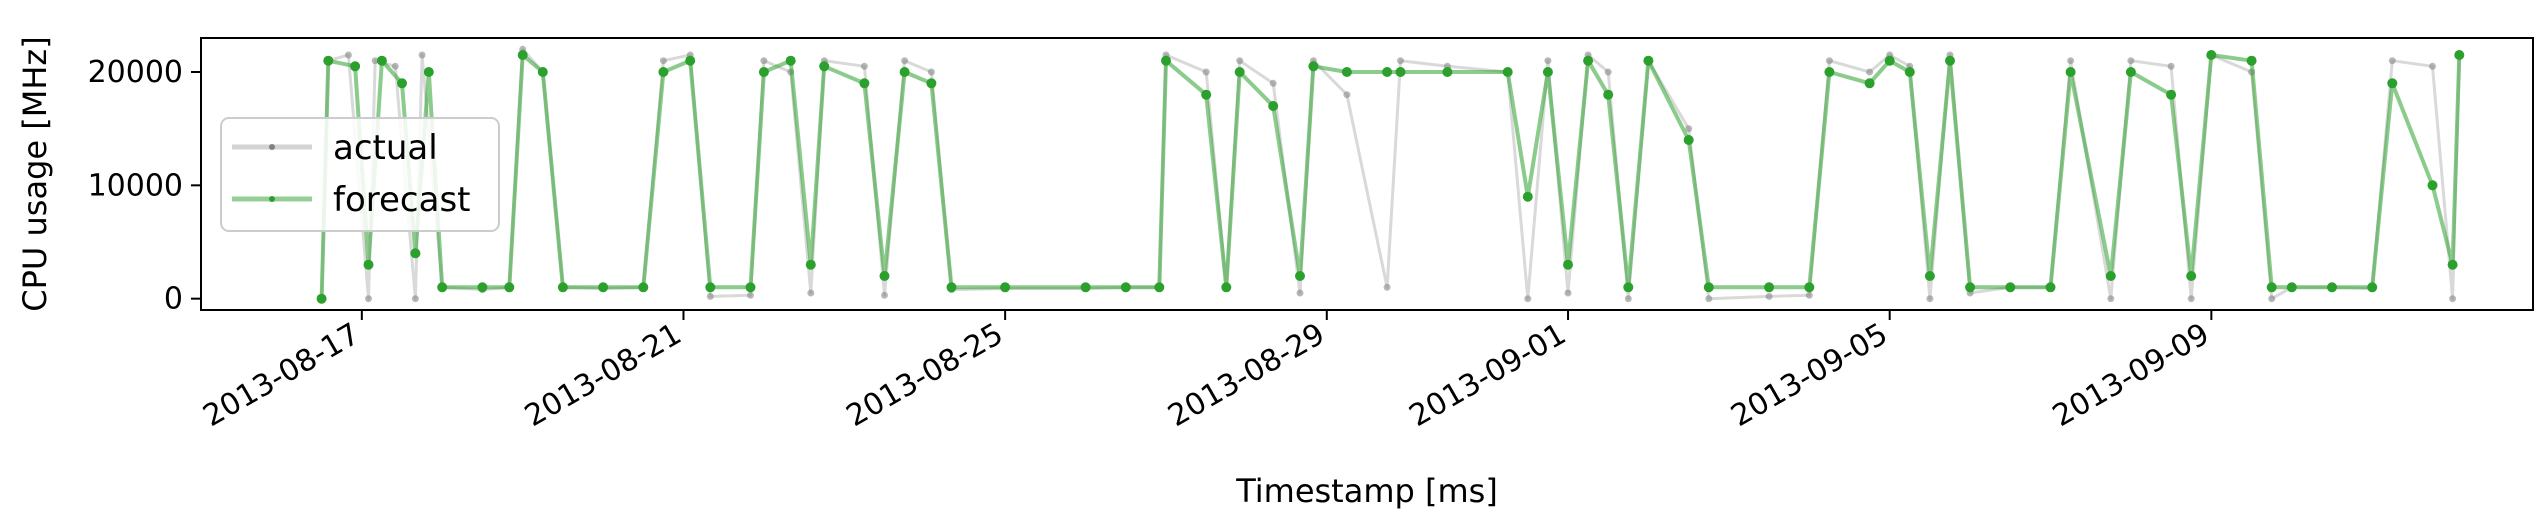 The height and width of the screenshot is (530, 2544). What do you see at coordinates (173, 299) in the screenshot?
I see `y-tick-label: 0` at bounding box center [173, 299].